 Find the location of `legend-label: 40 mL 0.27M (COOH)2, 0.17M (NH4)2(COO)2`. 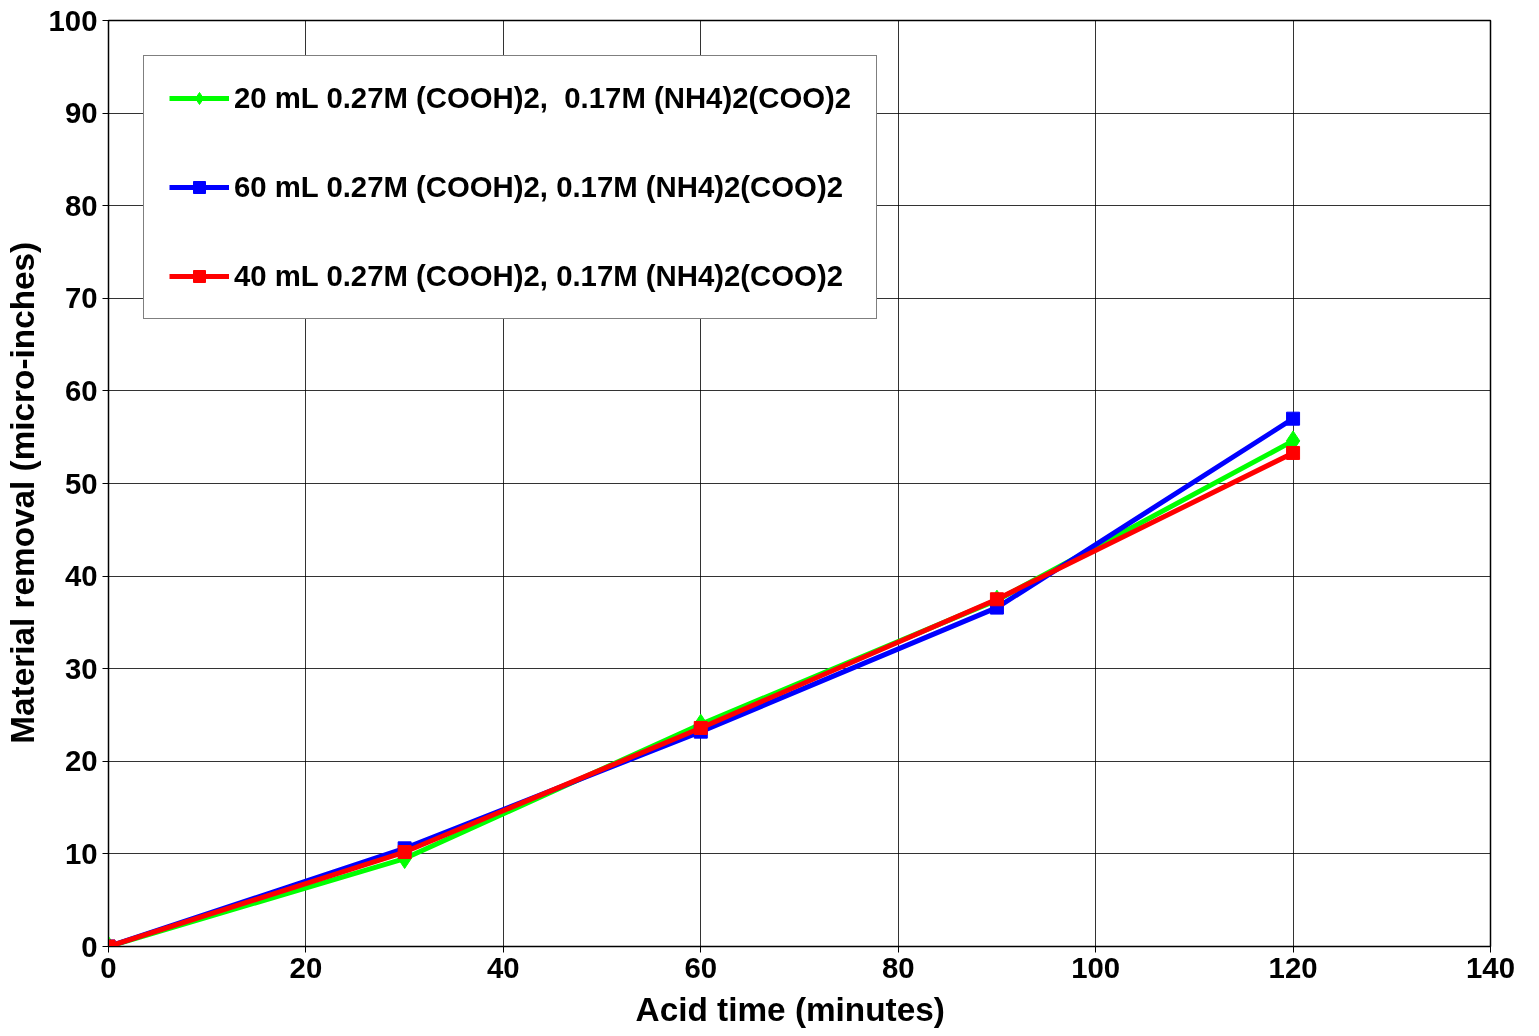

legend-label: 40 mL 0.27M (COOH)2, 0.17M (NH4)2(COO)2 is located at coordinates (538, 276).